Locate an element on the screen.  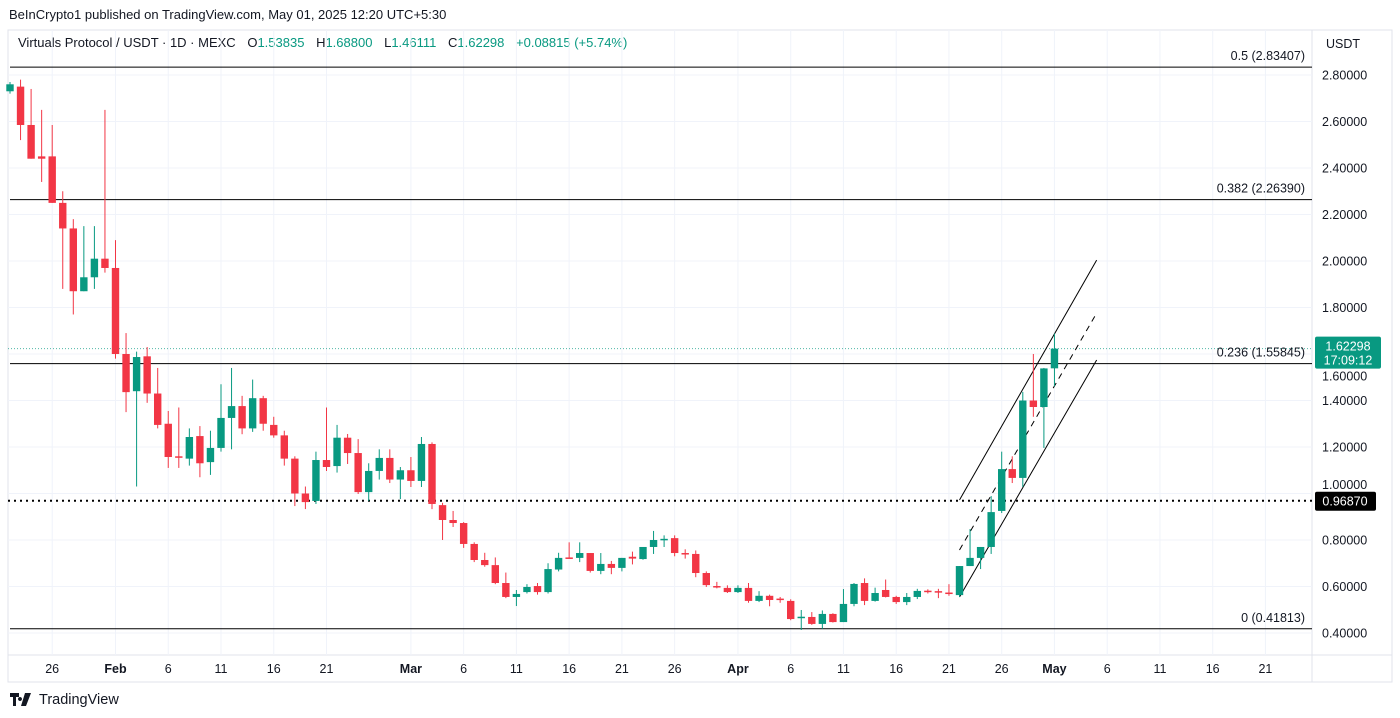
close-label: C is located at coordinates (453, 42).